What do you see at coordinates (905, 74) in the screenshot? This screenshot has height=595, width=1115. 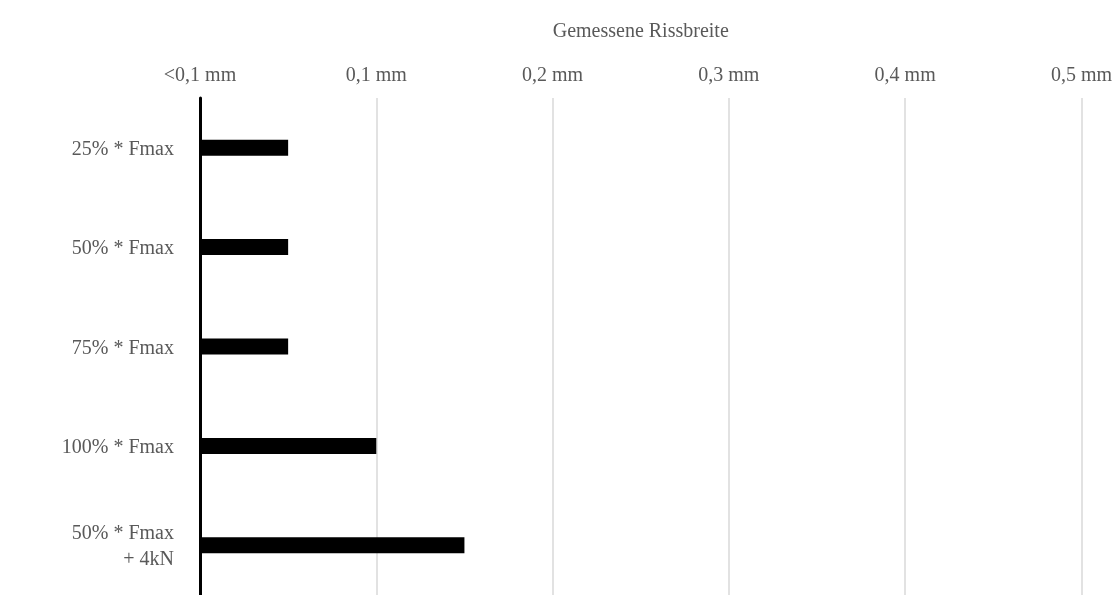 I see `x-tick-label: 0,4 mm` at bounding box center [905, 74].